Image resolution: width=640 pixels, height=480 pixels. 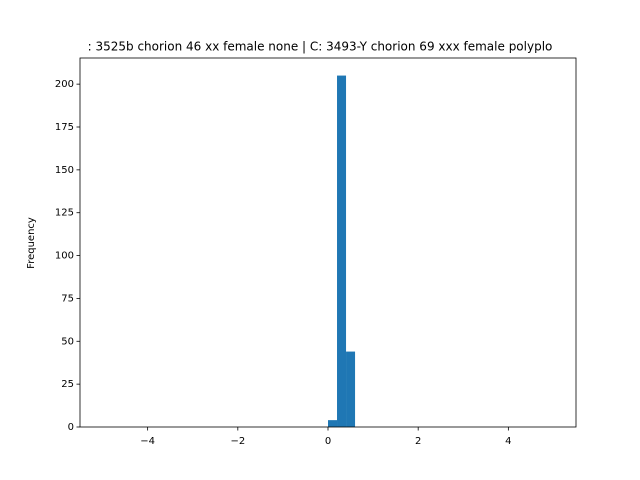 What do you see at coordinates (67, 384) in the screenshot?
I see `y-tick-label: 25` at bounding box center [67, 384].